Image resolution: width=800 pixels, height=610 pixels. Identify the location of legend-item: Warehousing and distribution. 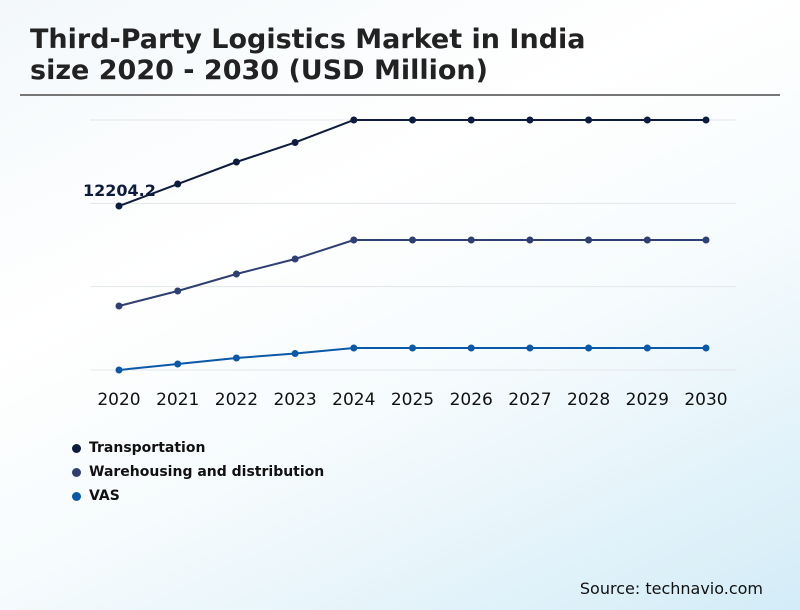
(198, 472).